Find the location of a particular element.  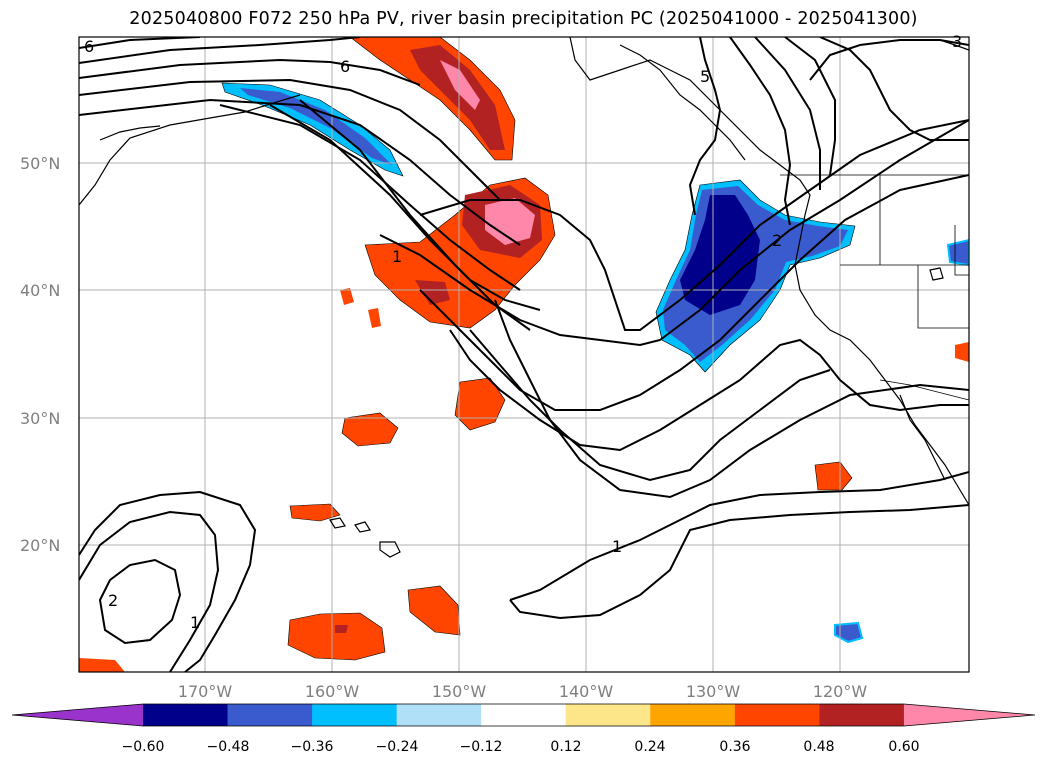

colorbar-tick-label: 0.36 is located at coordinates (734, 747).